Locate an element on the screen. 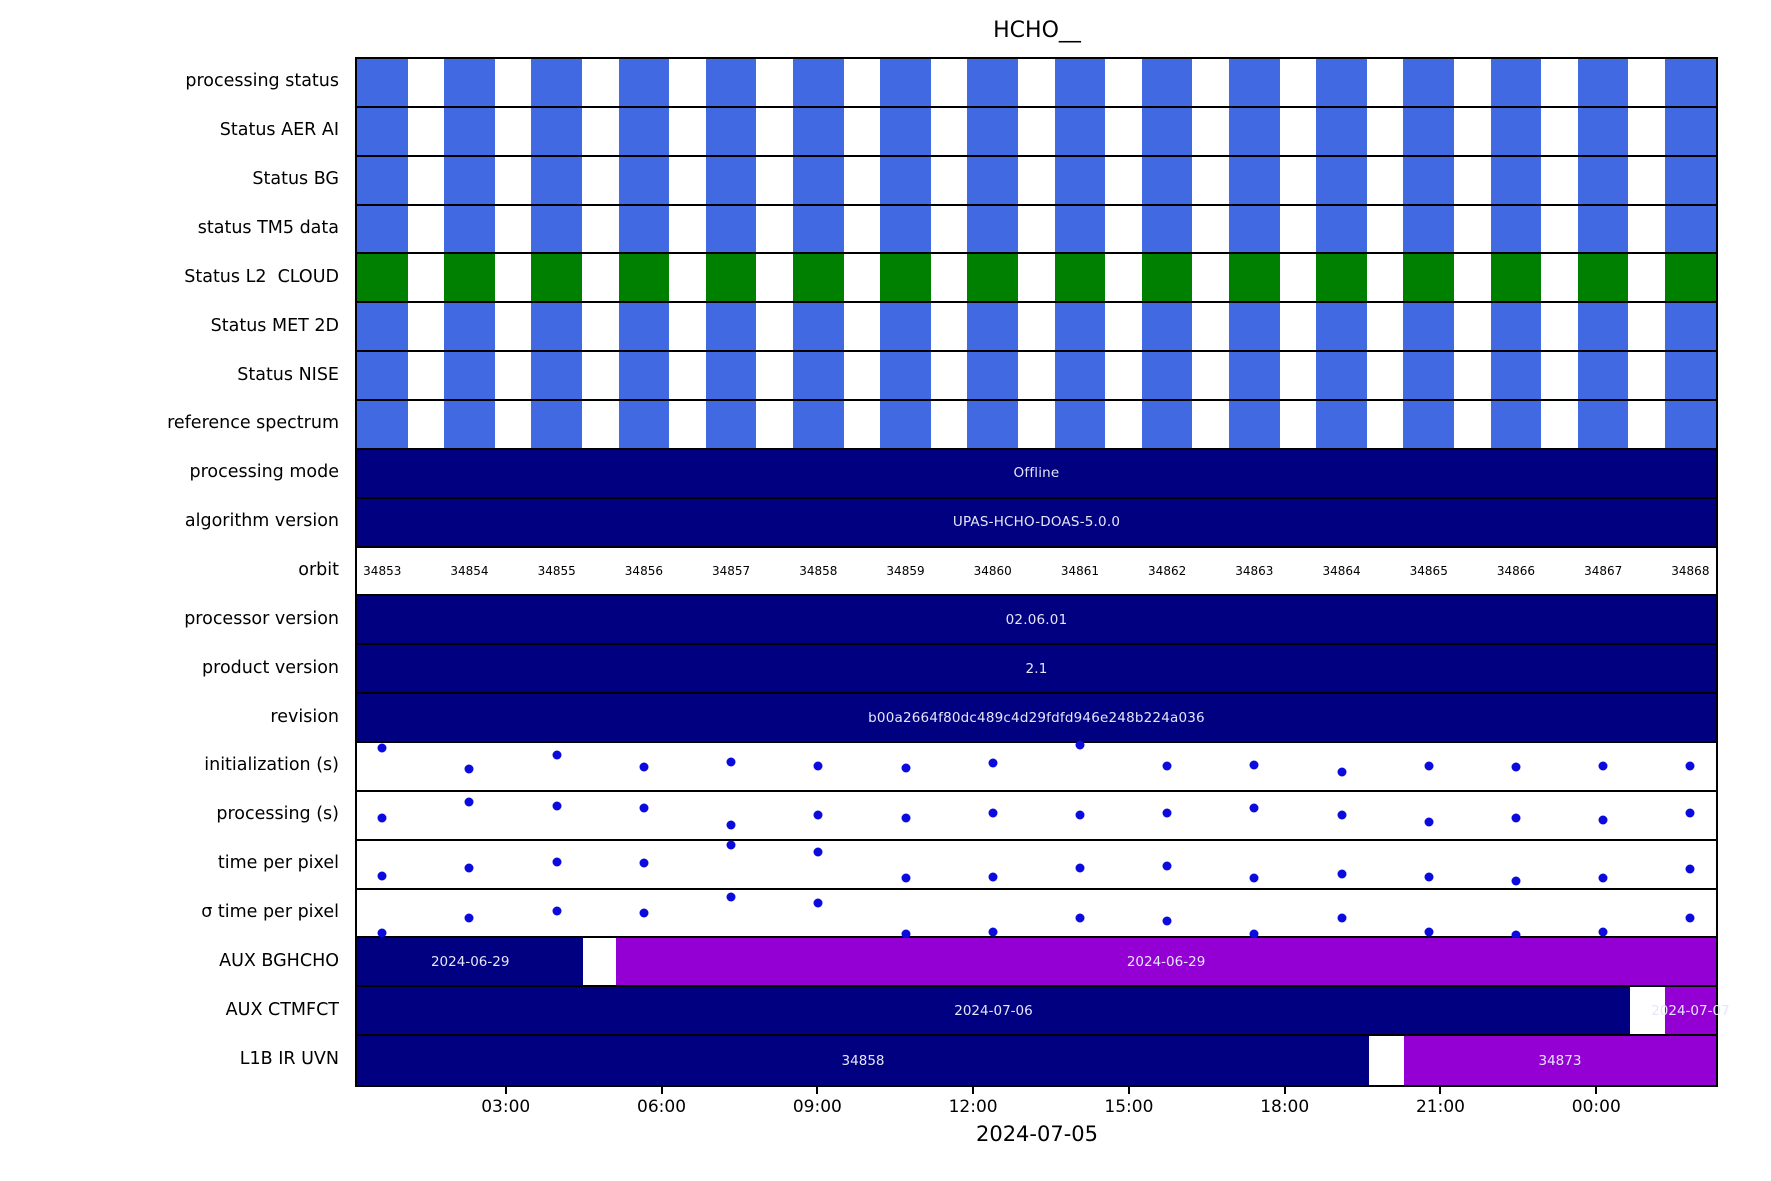 The image size is (1771, 1181). row-label-status-tm5-data: status TM5 data is located at coordinates (268, 227).